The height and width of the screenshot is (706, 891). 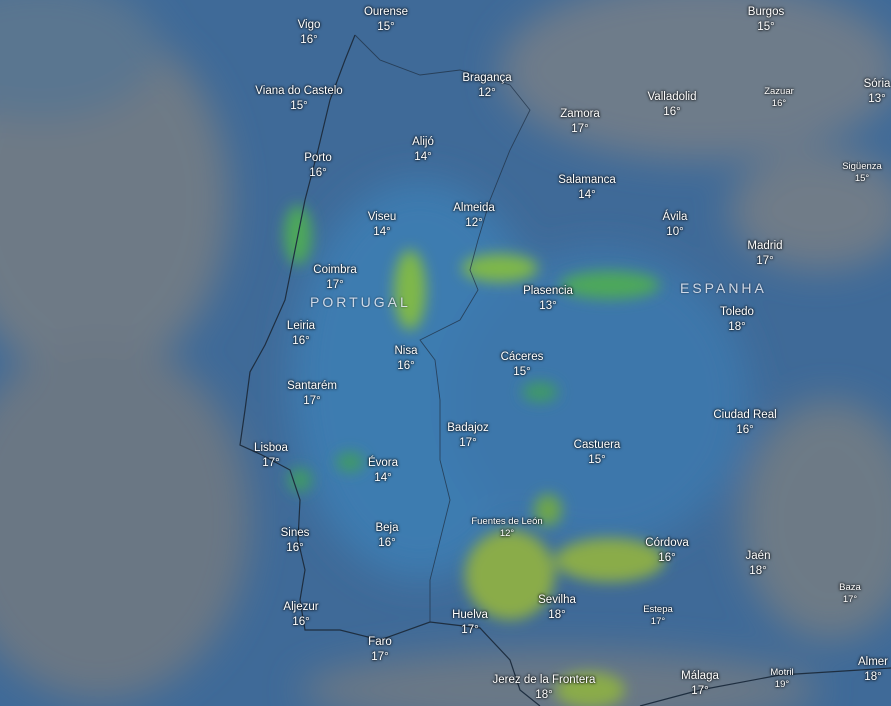 What do you see at coordinates (744, 423) in the screenshot?
I see `city-label: Ciudad Real 16°` at bounding box center [744, 423].